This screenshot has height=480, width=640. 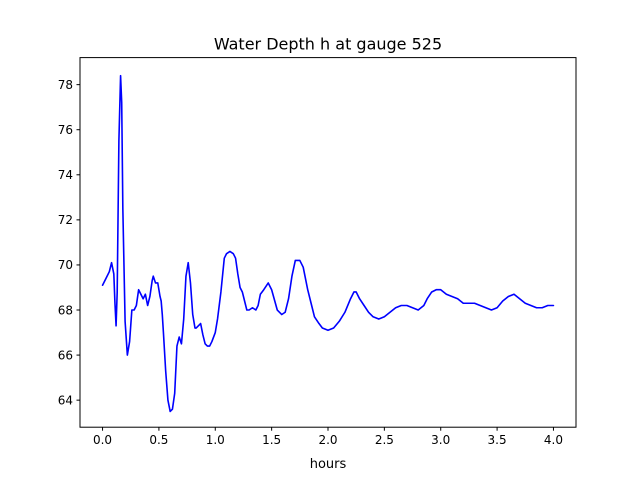 What do you see at coordinates (553, 440) in the screenshot?
I see `x-tick-label: 4.0` at bounding box center [553, 440].